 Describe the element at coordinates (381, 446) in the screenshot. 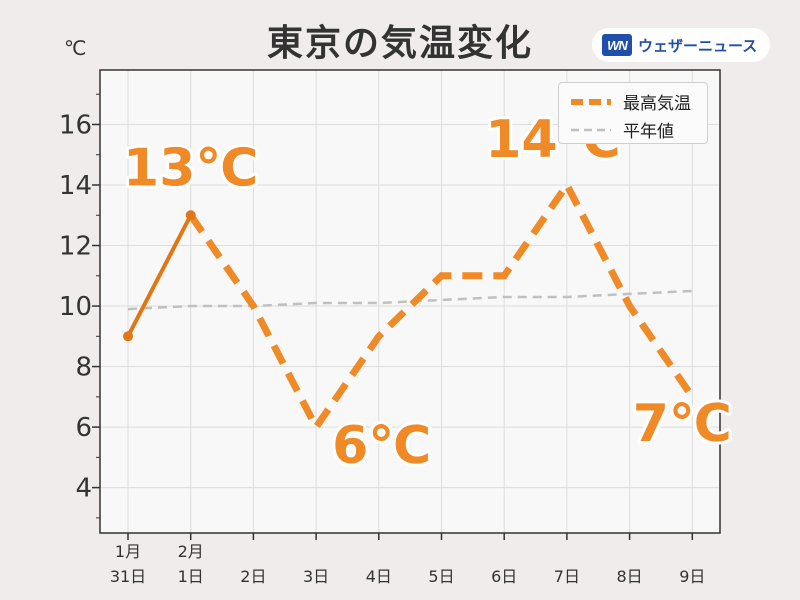

I see `data-label-high: 6℃` at that location.